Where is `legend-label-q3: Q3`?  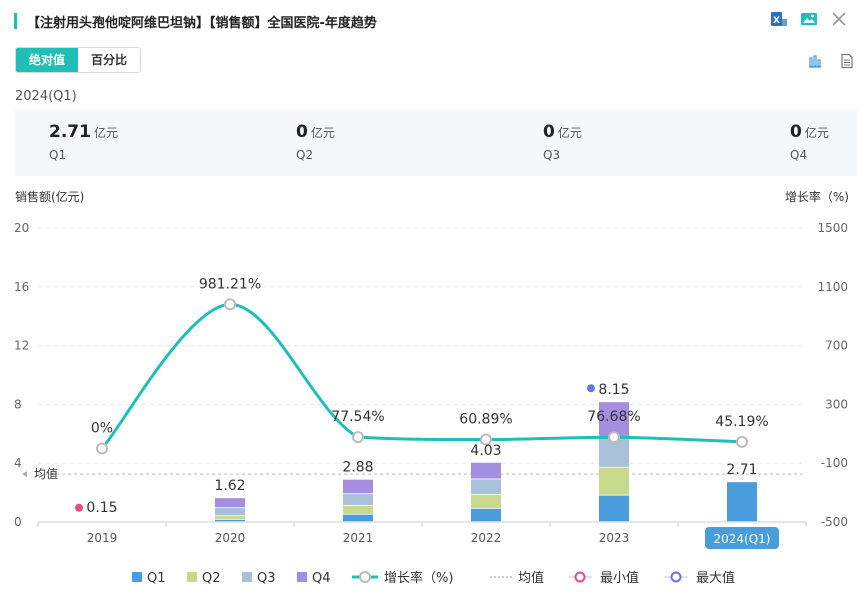 legend-label-q3: Q3 is located at coordinates (266, 578).